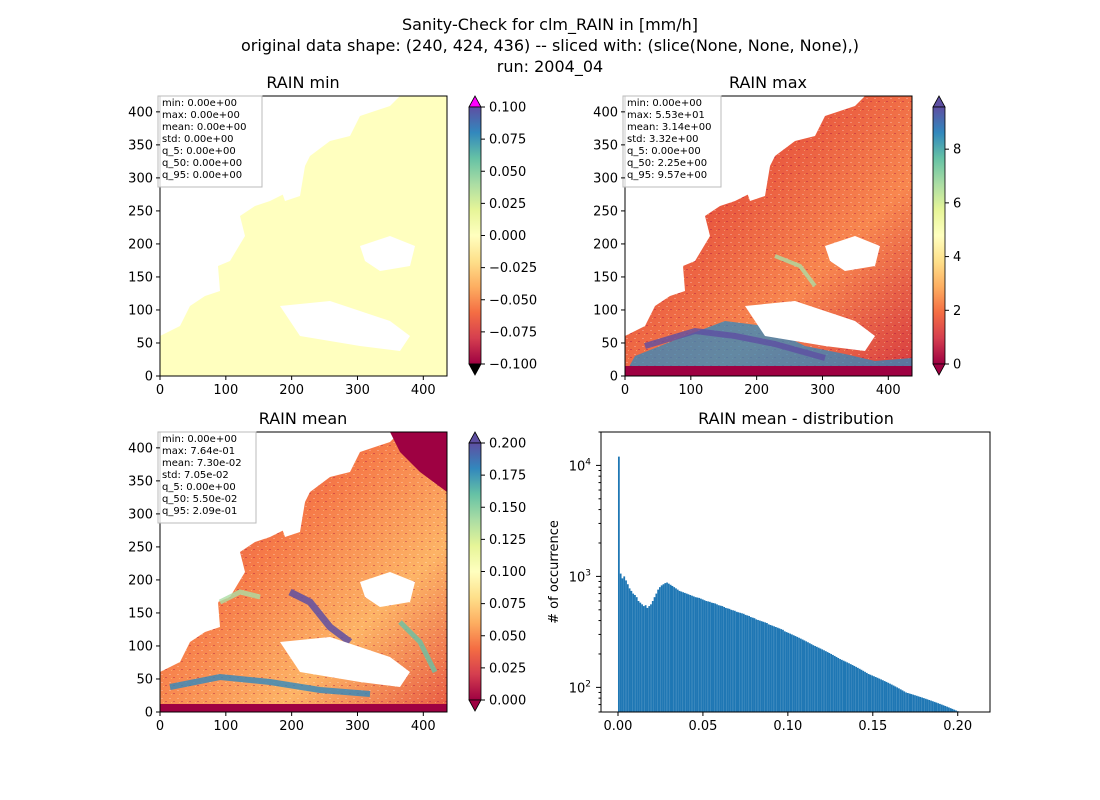  What do you see at coordinates (160, 726) in the screenshot?
I see `x-tick-label: 0` at bounding box center [160, 726].